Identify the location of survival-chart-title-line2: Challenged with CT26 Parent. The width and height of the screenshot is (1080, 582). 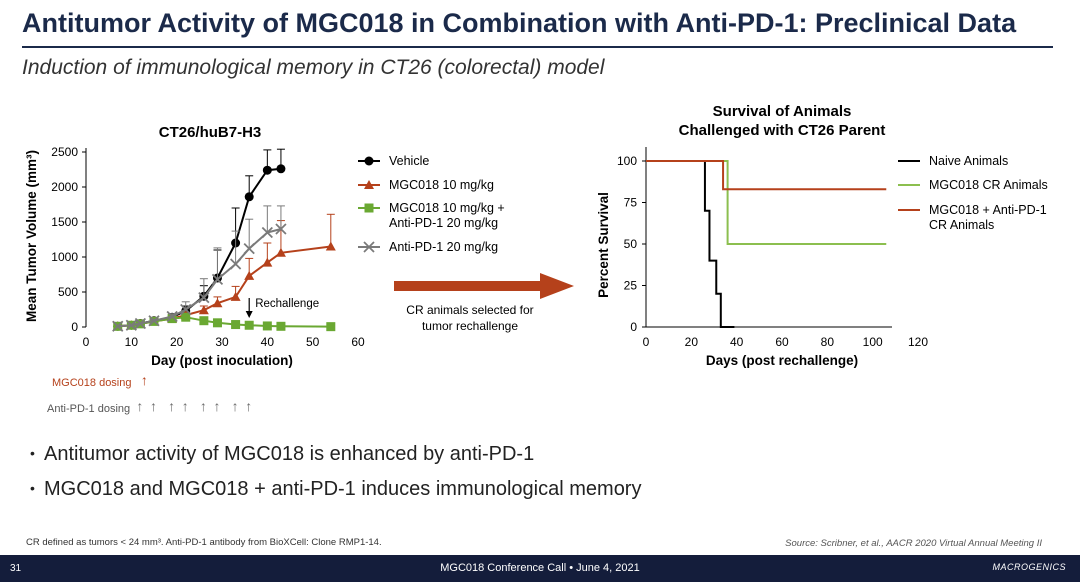
(782, 130).